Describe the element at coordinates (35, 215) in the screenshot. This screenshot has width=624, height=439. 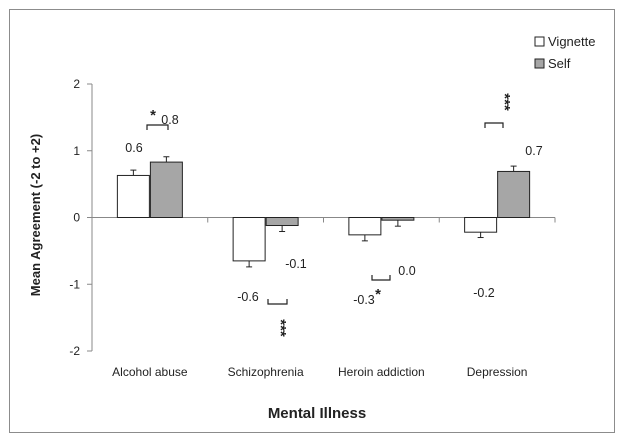
I see `y-axis-title: Mean Agreement (-2 to +2)` at that location.